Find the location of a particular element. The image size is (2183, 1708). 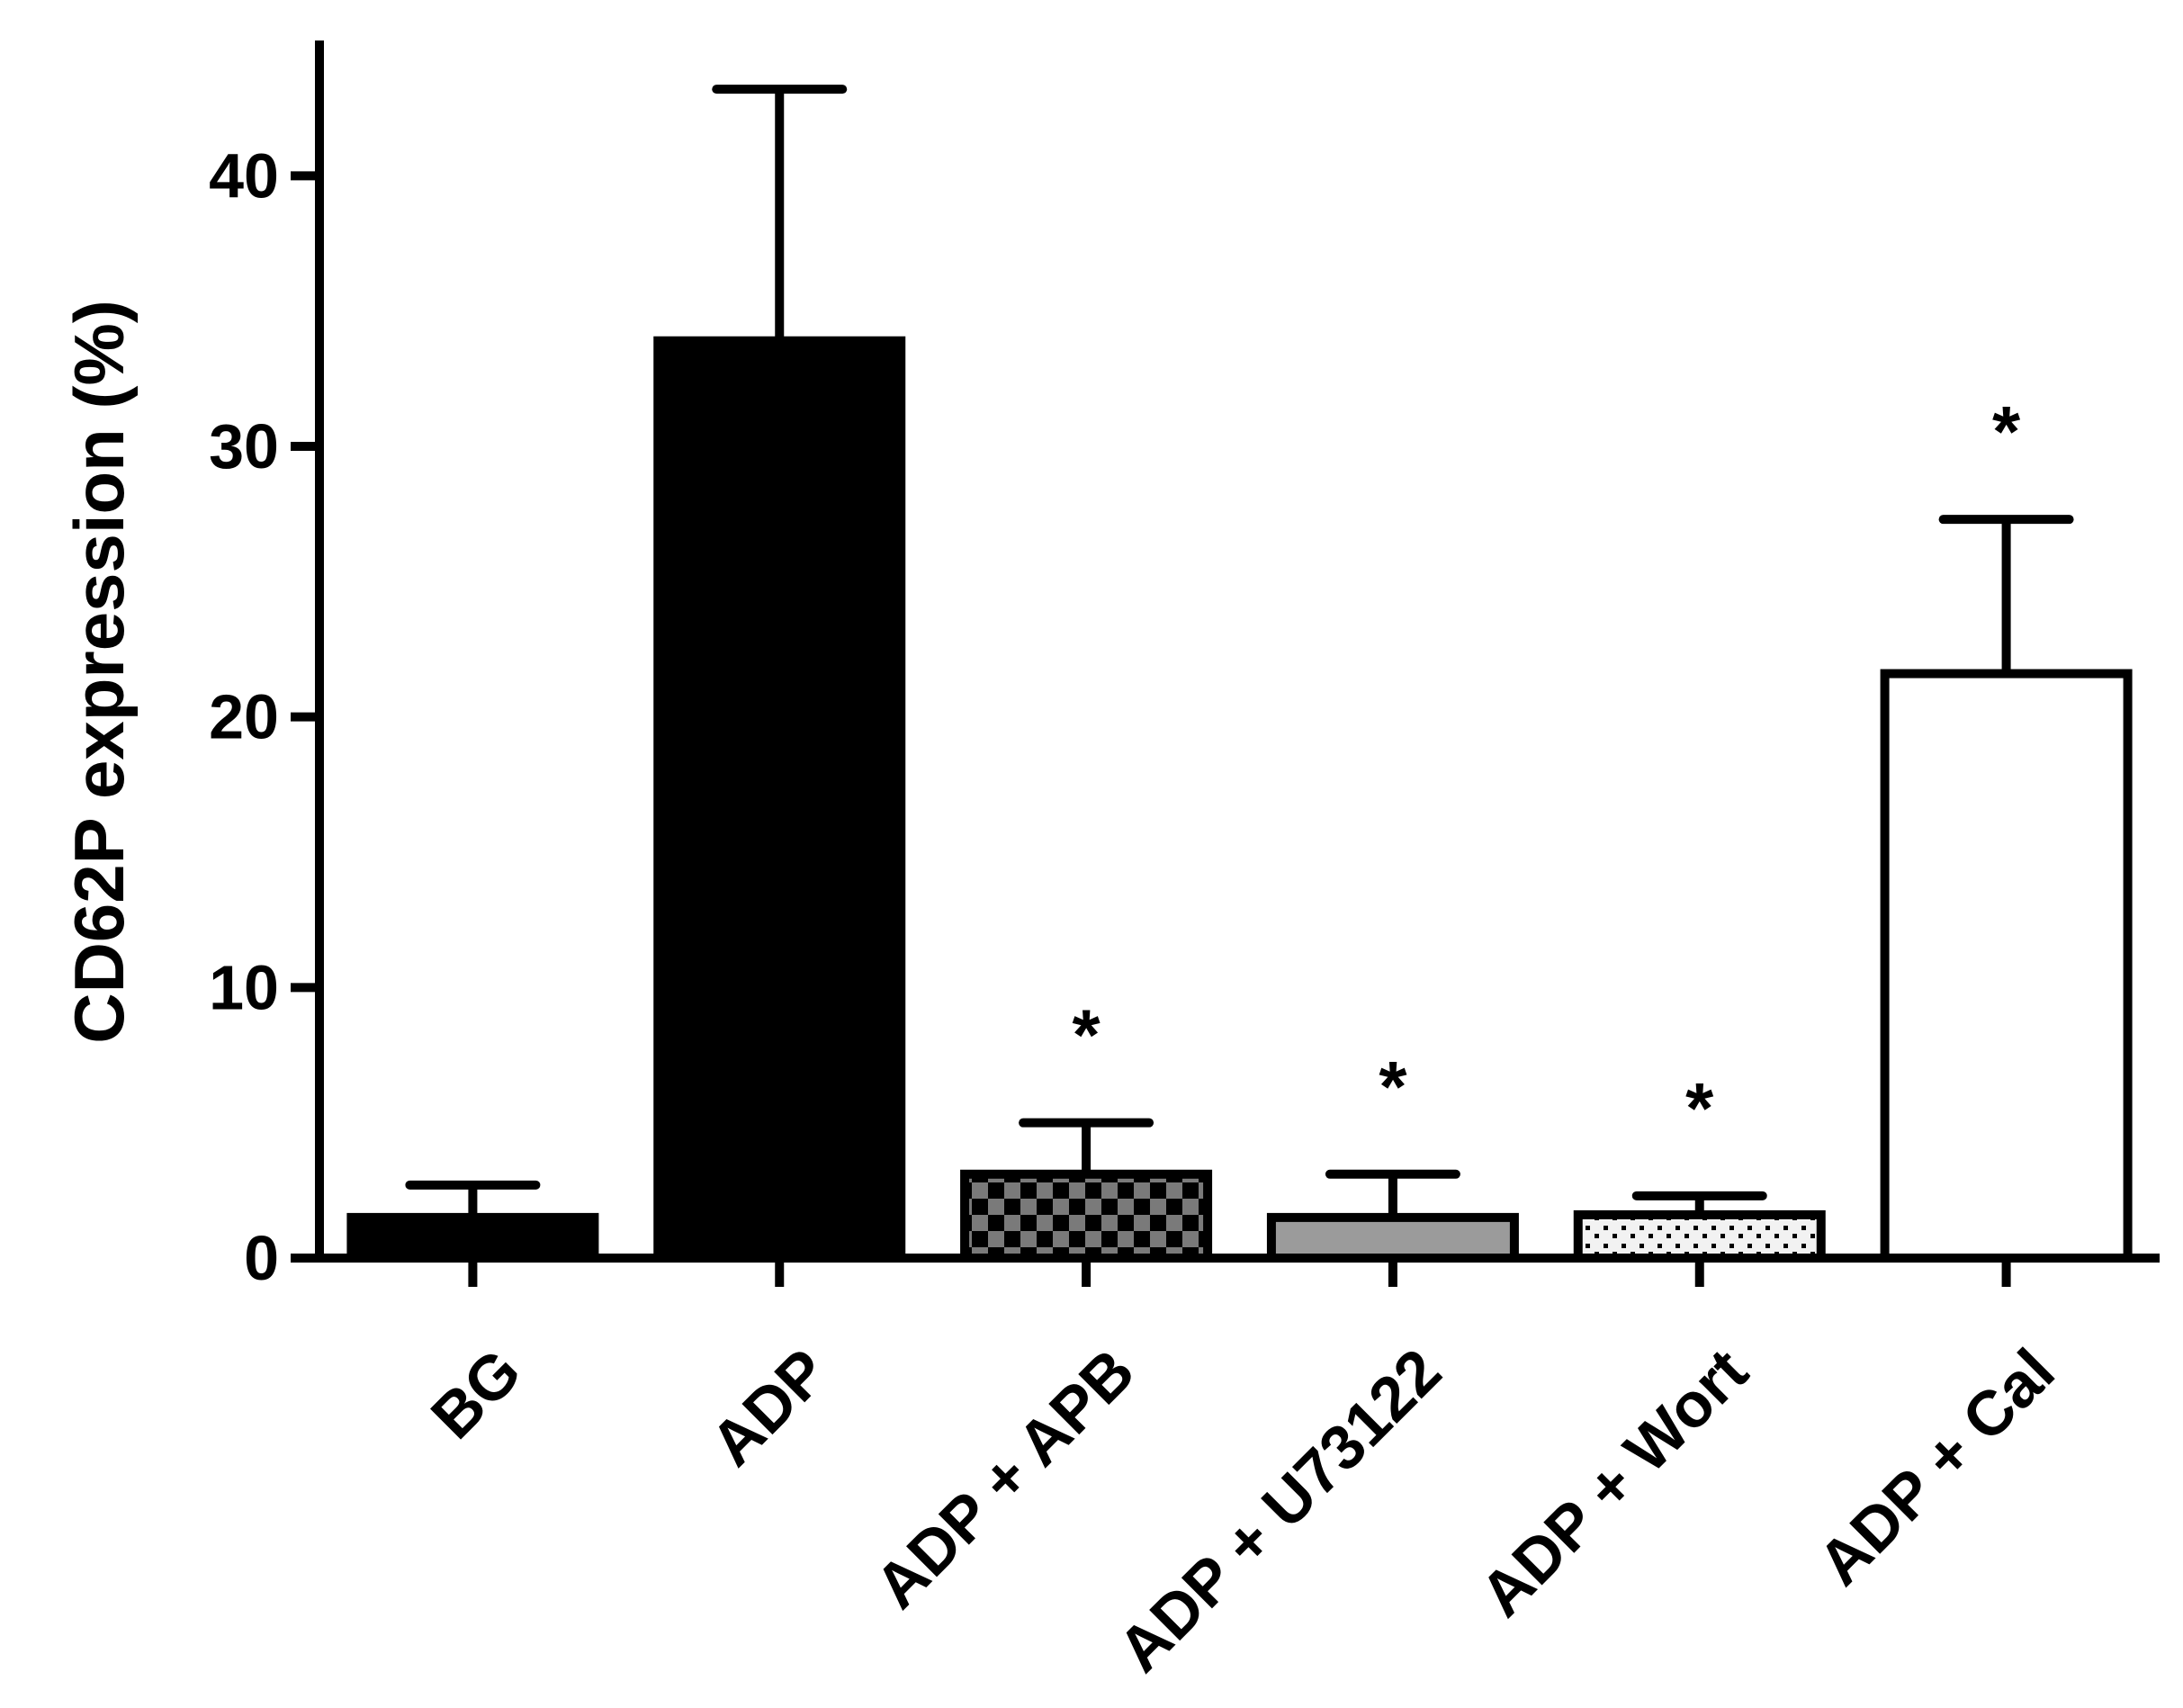

y-axis-title: CD62P expression (%) is located at coordinates (99, 672).